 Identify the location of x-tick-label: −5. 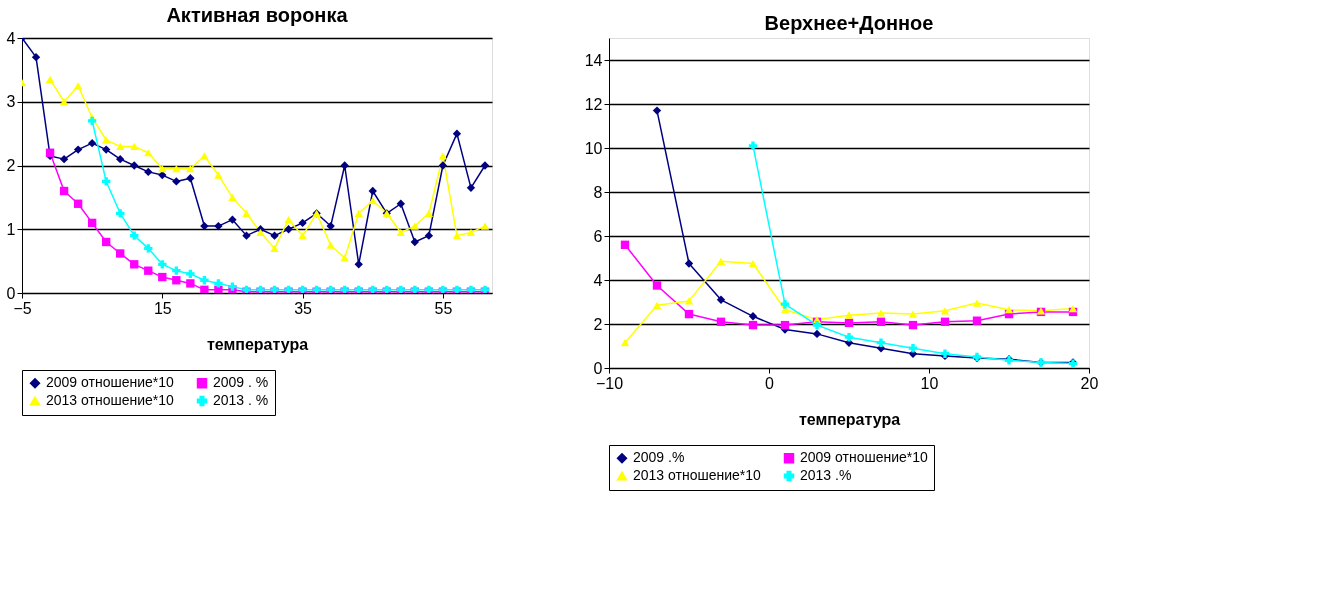
(22, 308).